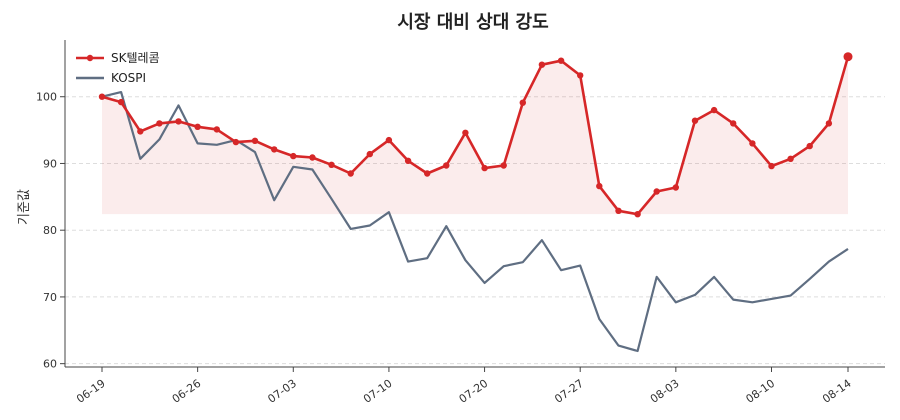  Describe the element at coordinates (665, 391) in the screenshot. I see `x-tick-label: 08-03` at that location.